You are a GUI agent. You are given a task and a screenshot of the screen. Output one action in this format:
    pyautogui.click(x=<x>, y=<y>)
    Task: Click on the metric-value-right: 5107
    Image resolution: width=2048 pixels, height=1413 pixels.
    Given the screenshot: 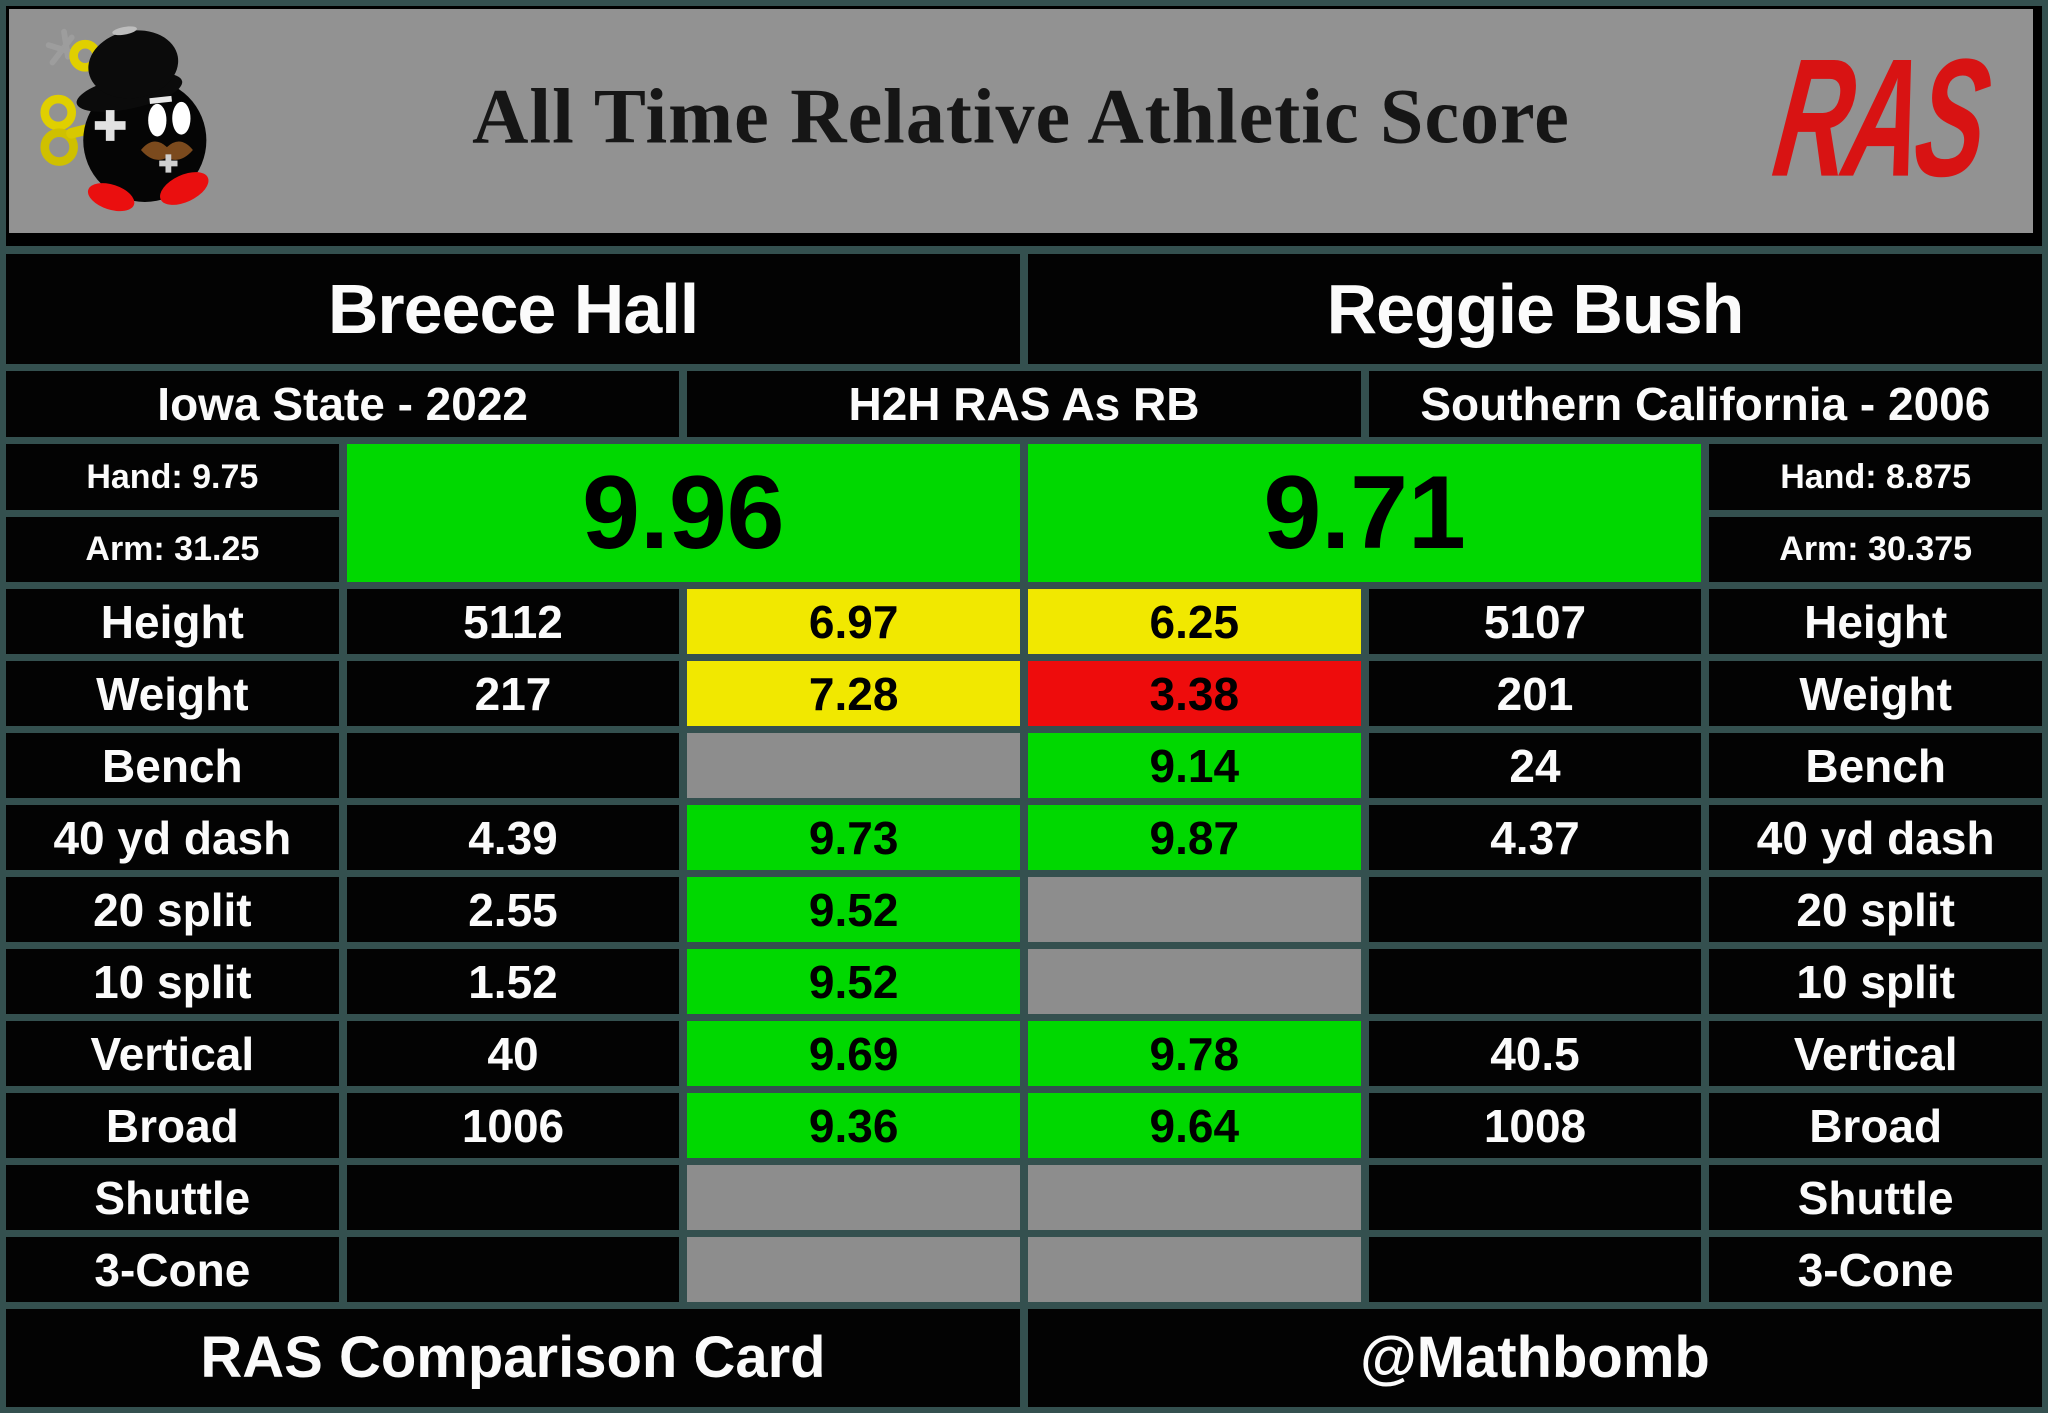 What is the action you would take?
    pyautogui.click(x=1535, y=621)
    